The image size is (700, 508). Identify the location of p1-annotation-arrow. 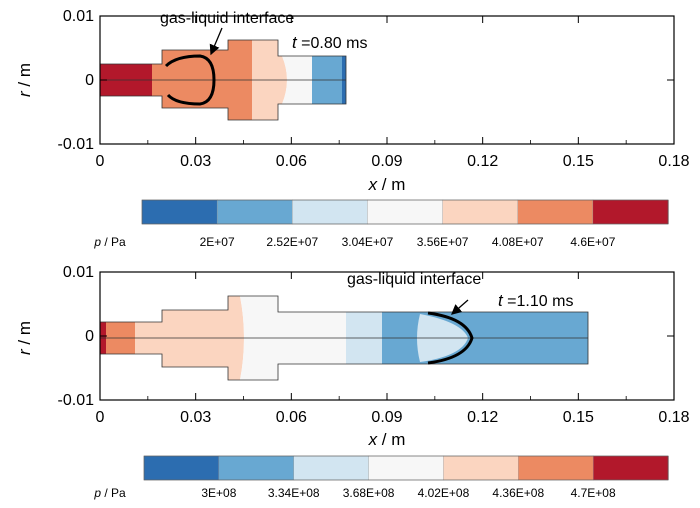
(216, 41).